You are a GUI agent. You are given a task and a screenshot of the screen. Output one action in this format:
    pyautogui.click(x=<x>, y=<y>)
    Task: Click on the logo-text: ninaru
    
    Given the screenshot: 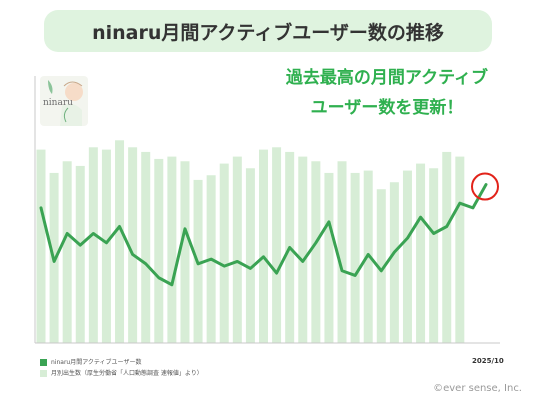 What is the action you would take?
    pyautogui.click(x=58, y=103)
    